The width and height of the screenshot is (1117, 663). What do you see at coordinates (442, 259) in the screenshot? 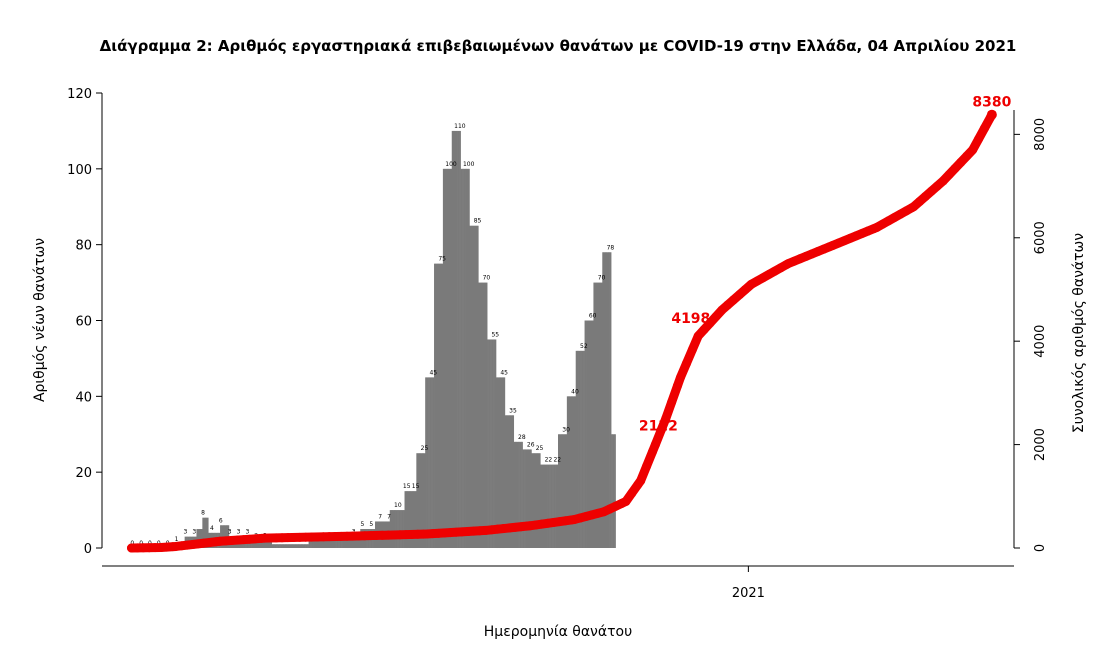
I see `bar-value-label: 75` at bounding box center [442, 259].